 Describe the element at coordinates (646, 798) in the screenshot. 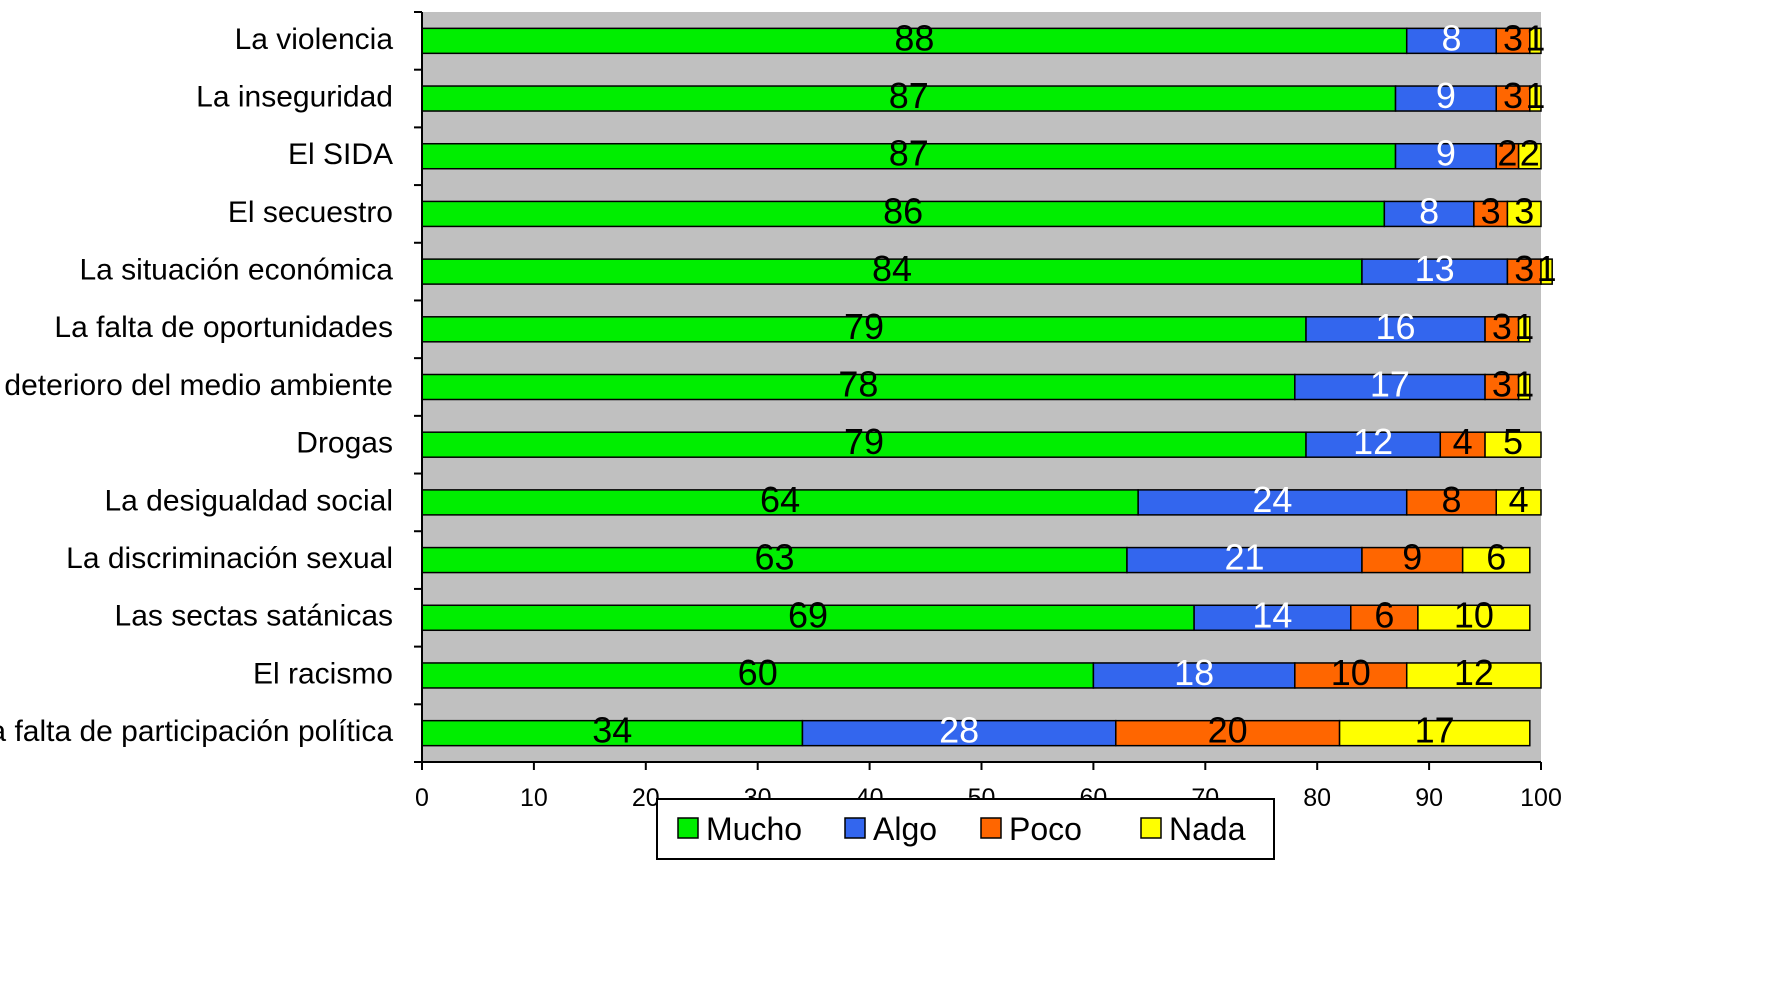

I see `x-tick-label: 20` at that location.